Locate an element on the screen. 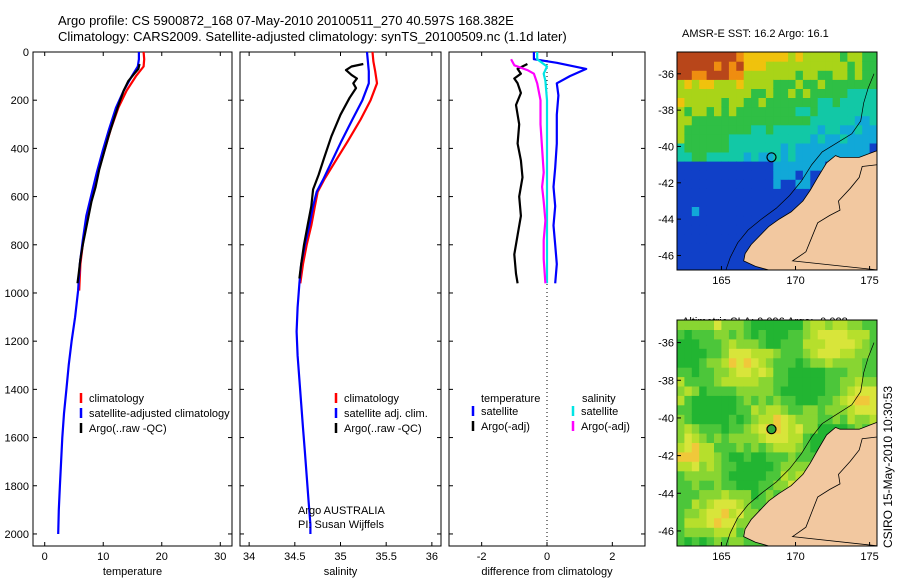 This screenshot has width=900, height=580. salinity-legend-label: climatology is located at coordinates (372, 399).